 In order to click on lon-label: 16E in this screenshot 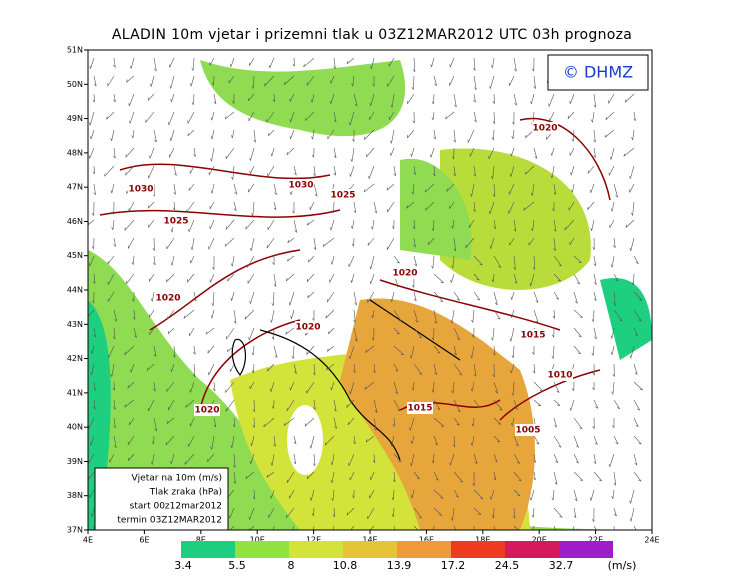, I will do `click(426, 540)`.